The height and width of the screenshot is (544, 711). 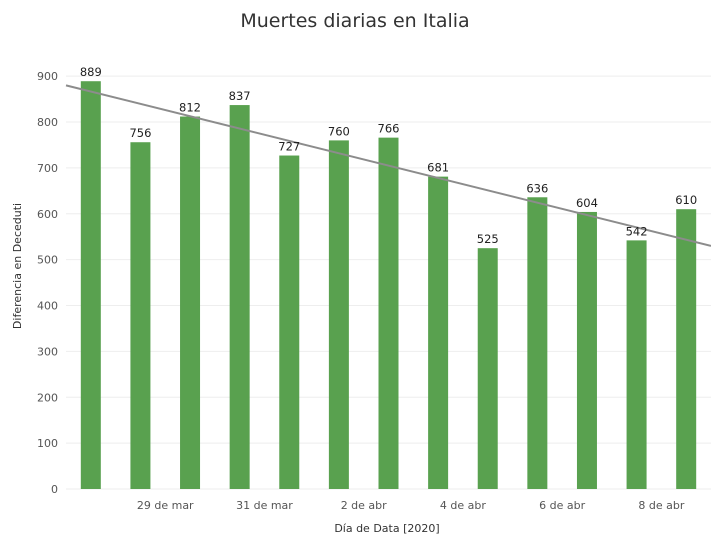 What do you see at coordinates (47, 122) in the screenshot?
I see `y-tick-label: 800` at bounding box center [47, 122].